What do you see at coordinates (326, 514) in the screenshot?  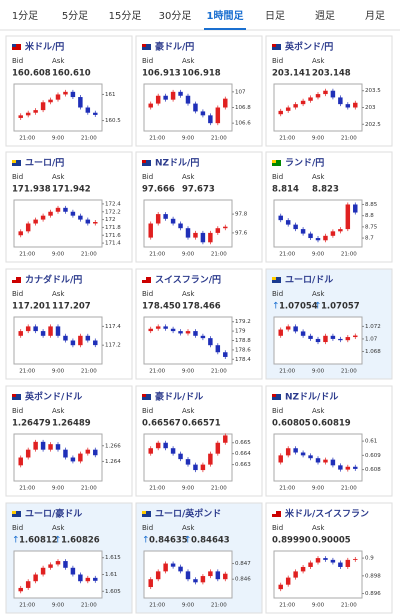 I see `card-title: 米ドル/スイスフラン` at bounding box center [326, 514].